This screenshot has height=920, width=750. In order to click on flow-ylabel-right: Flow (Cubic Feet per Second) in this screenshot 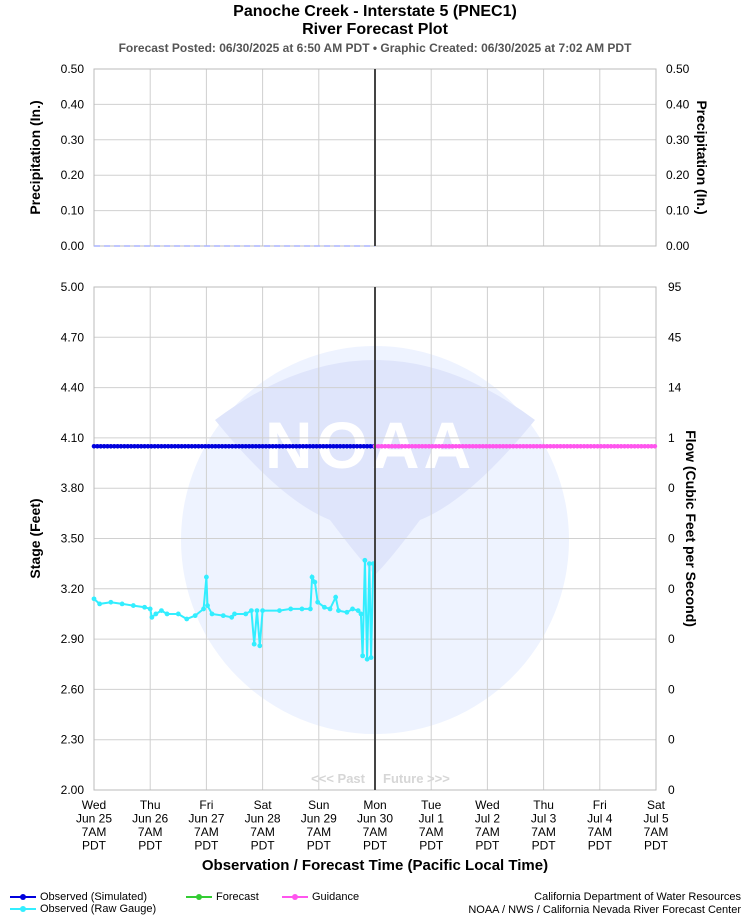, I will do `click(691, 528)`.